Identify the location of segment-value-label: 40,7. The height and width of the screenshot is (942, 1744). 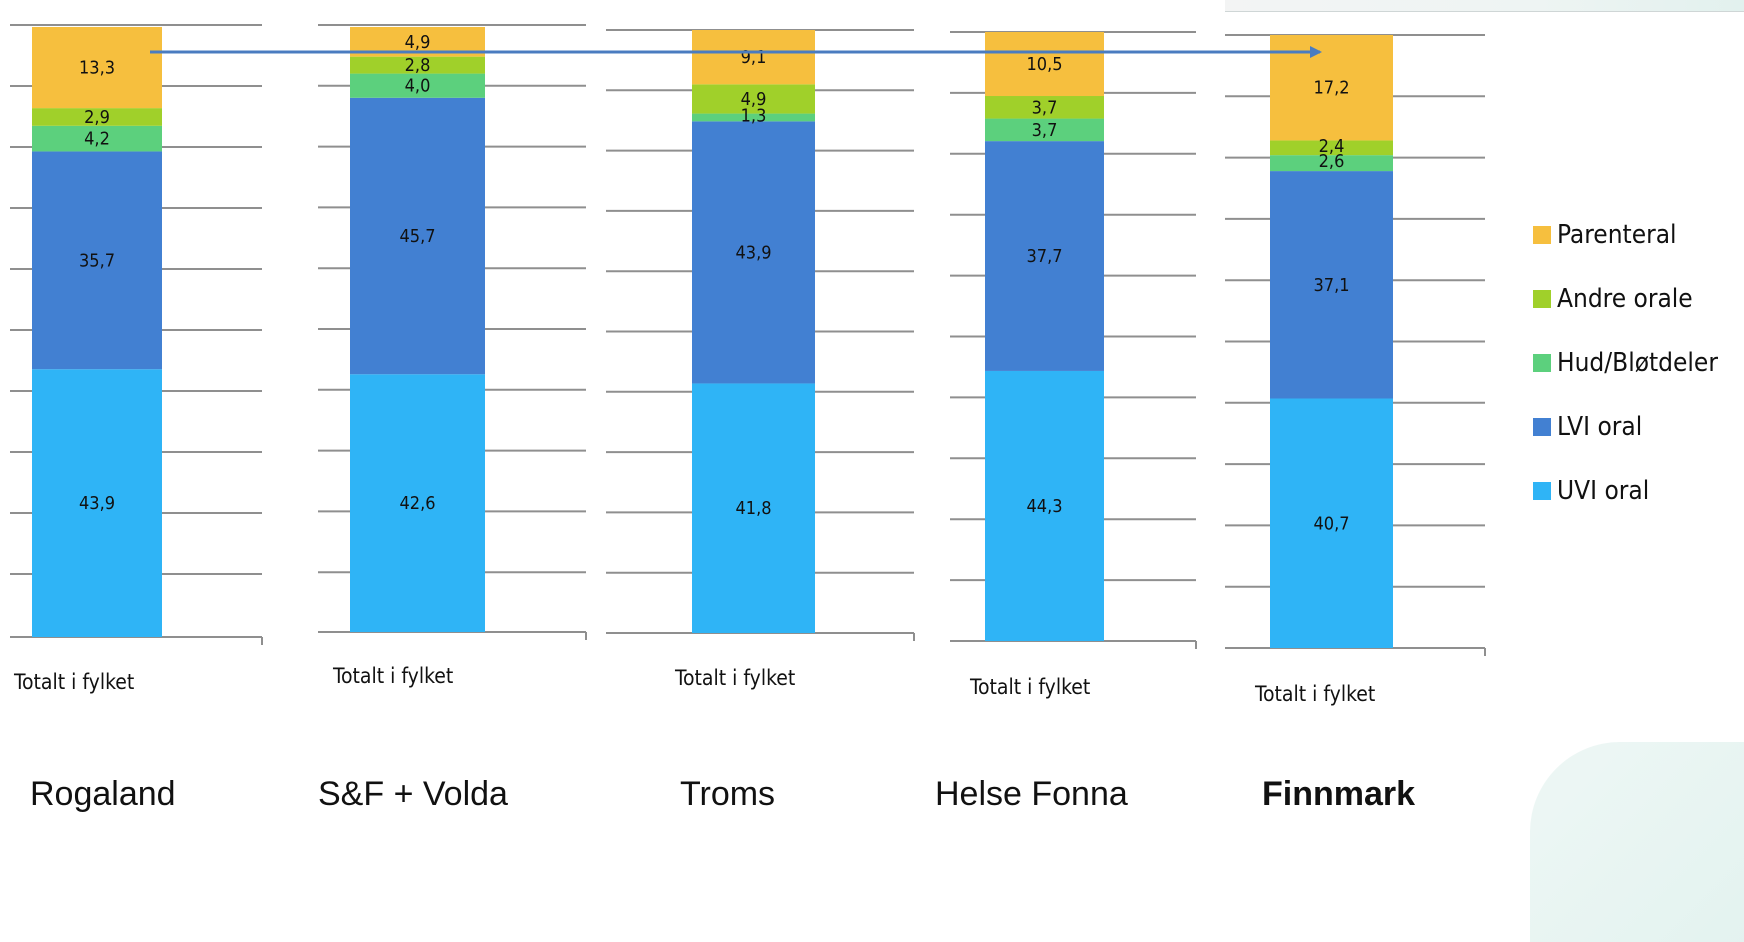
(1331, 523).